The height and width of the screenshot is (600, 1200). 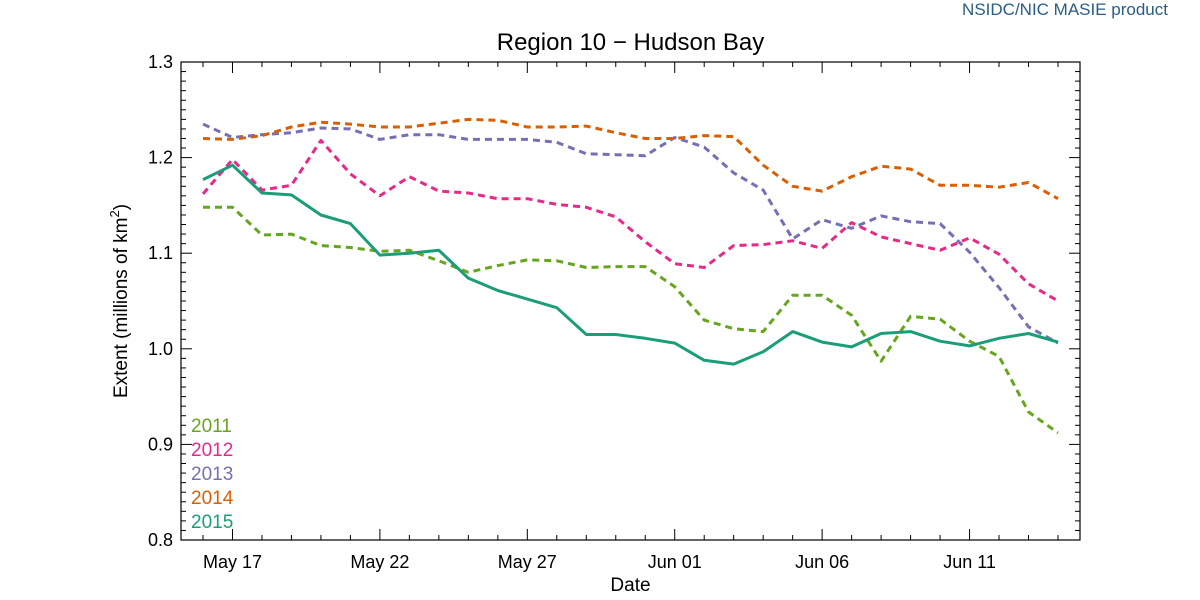 What do you see at coordinates (969, 562) in the screenshot?
I see `x-tick-label: Jun 11` at bounding box center [969, 562].